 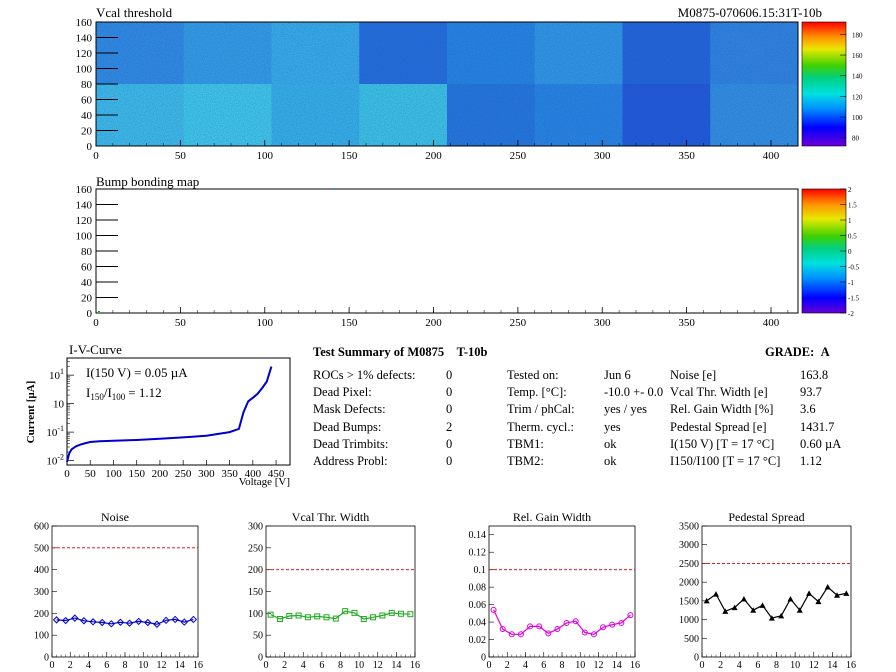 What do you see at coordinates (610, 443) in the screenshot?
I see `summary-mid-value: ok` at bounding box center [610, 443].